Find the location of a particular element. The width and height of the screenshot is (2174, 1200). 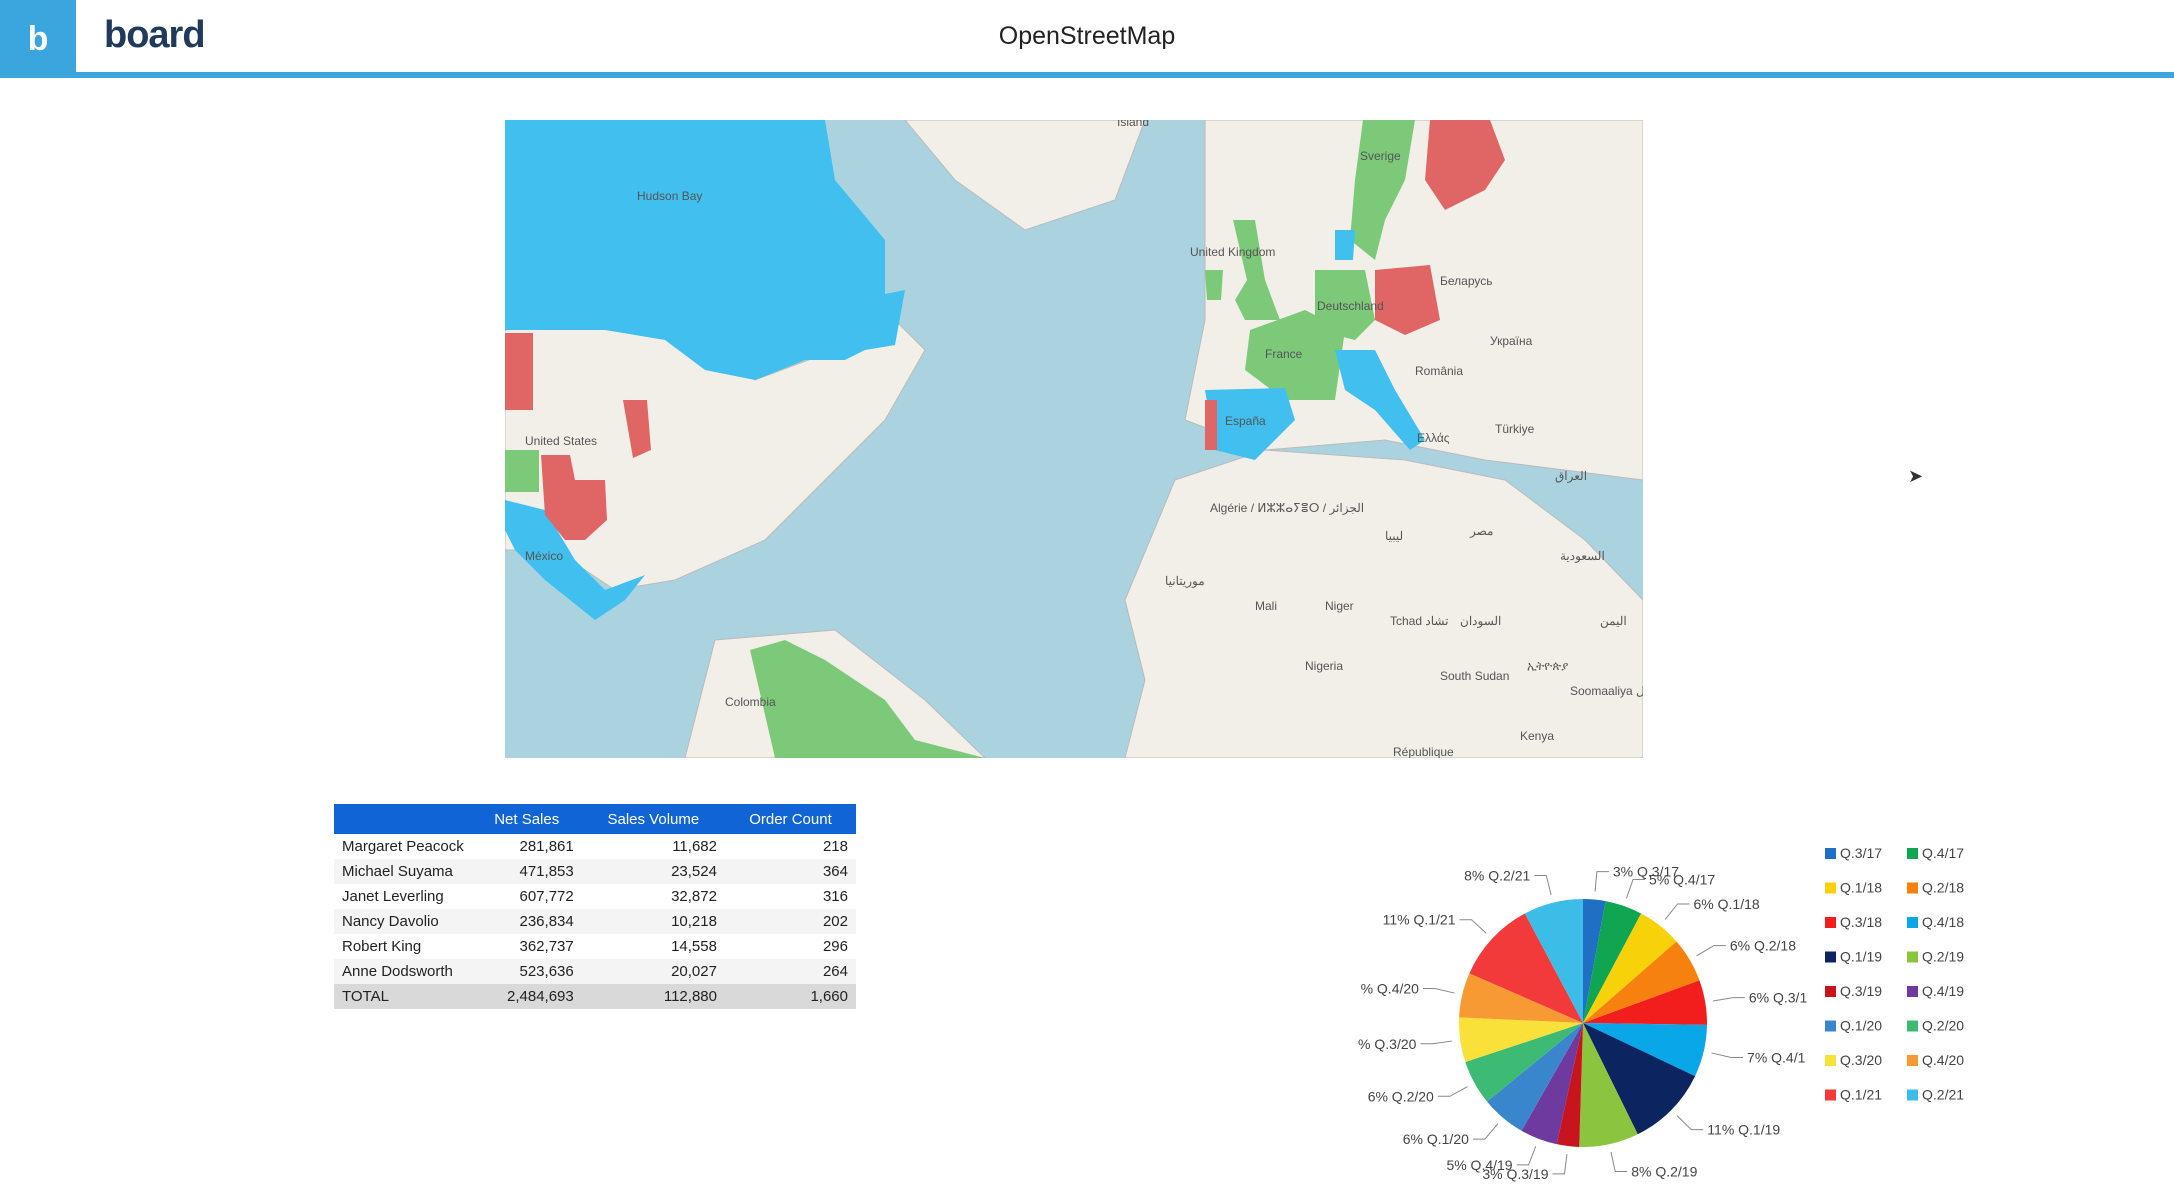

map-region-denmark is located at coordinates (1345, 245).